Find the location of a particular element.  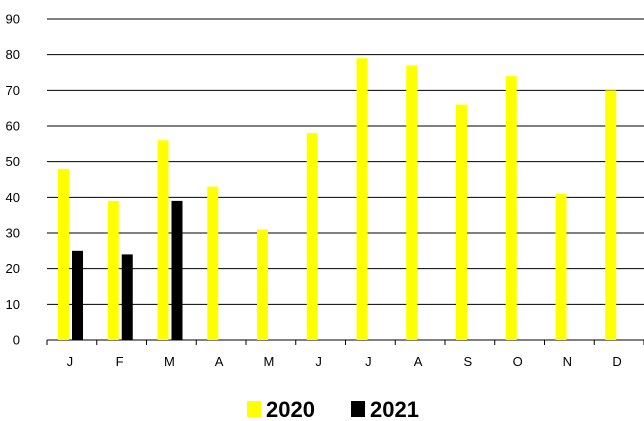

legend-swatch-2020 is located at coordinates (254, 409).